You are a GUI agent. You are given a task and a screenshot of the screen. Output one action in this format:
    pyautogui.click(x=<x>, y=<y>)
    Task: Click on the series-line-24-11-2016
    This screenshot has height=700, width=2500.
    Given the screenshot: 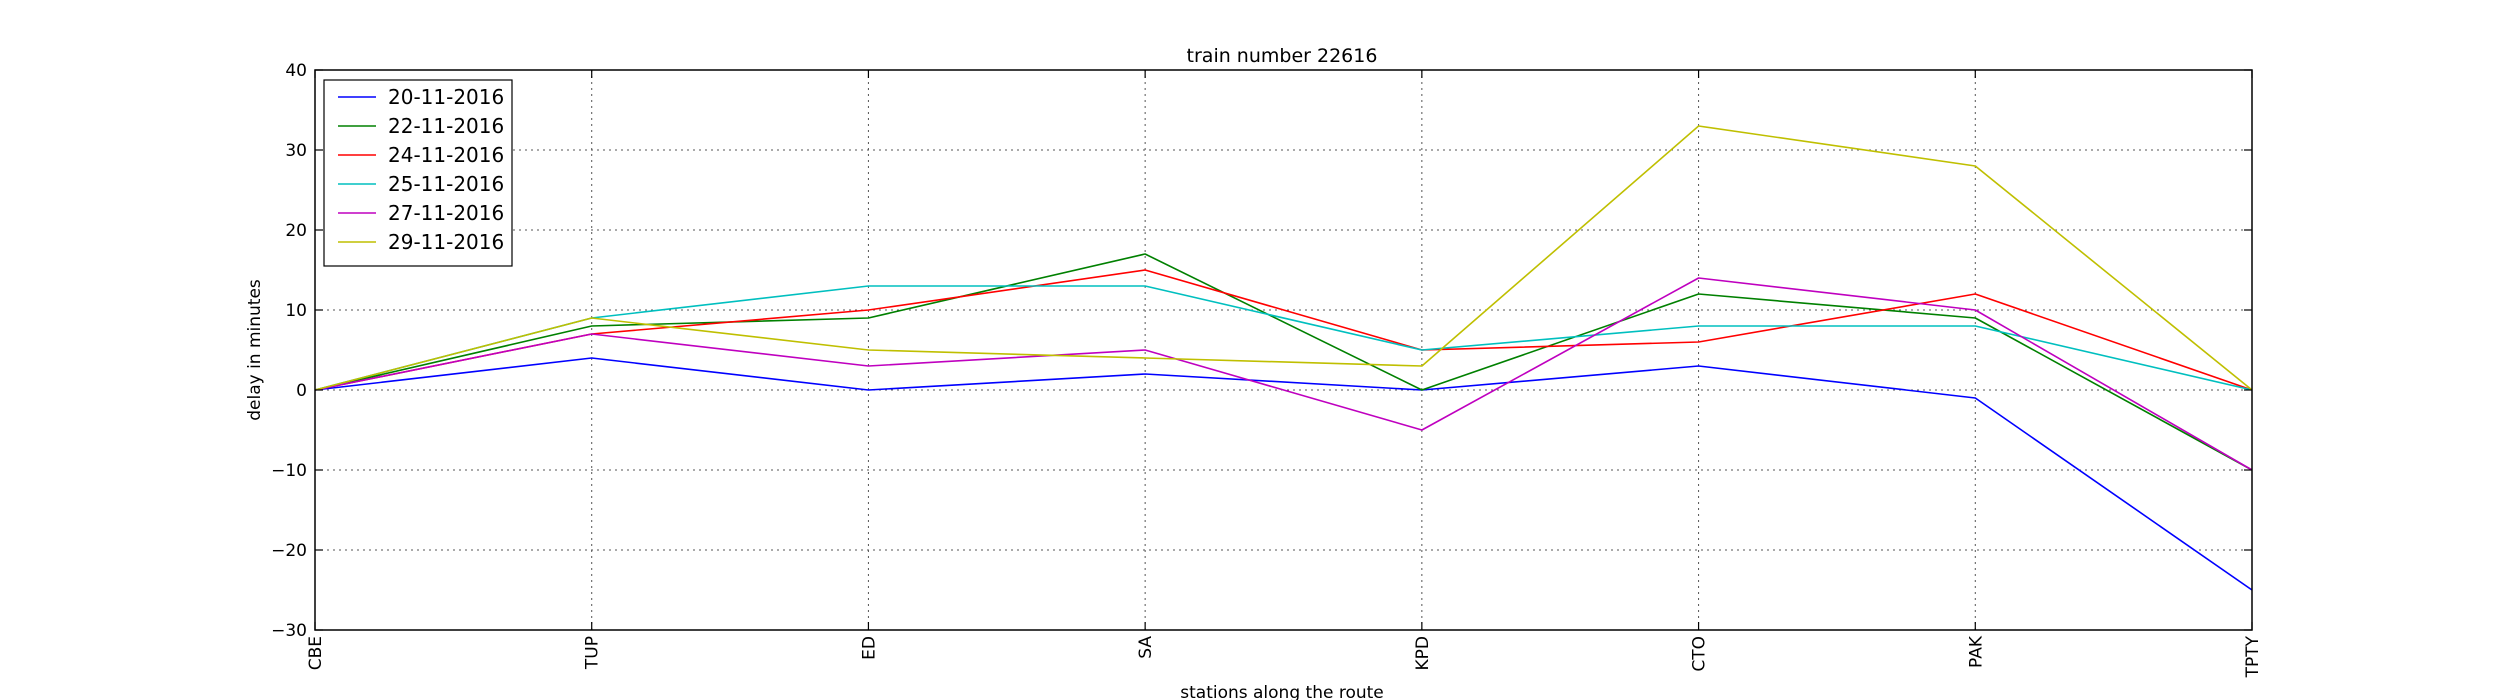 What is the action you would take?
    pyautogui.click(x=1283, y=330)
    